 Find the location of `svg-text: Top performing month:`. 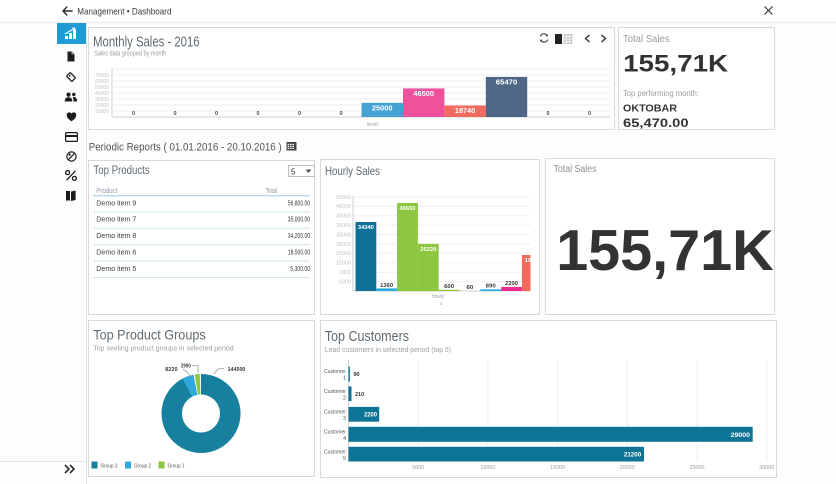

svg-text: Top performing month: is located at coordinates (661, 93).